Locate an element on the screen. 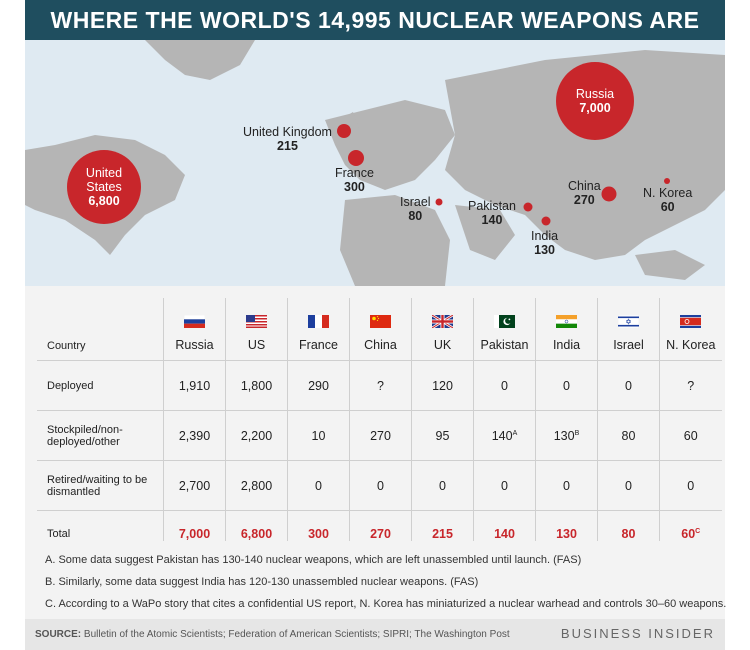 This screenshot has width=750, height=650. uk-label: United Kingdom 215 is located at coordinates (287, 139).